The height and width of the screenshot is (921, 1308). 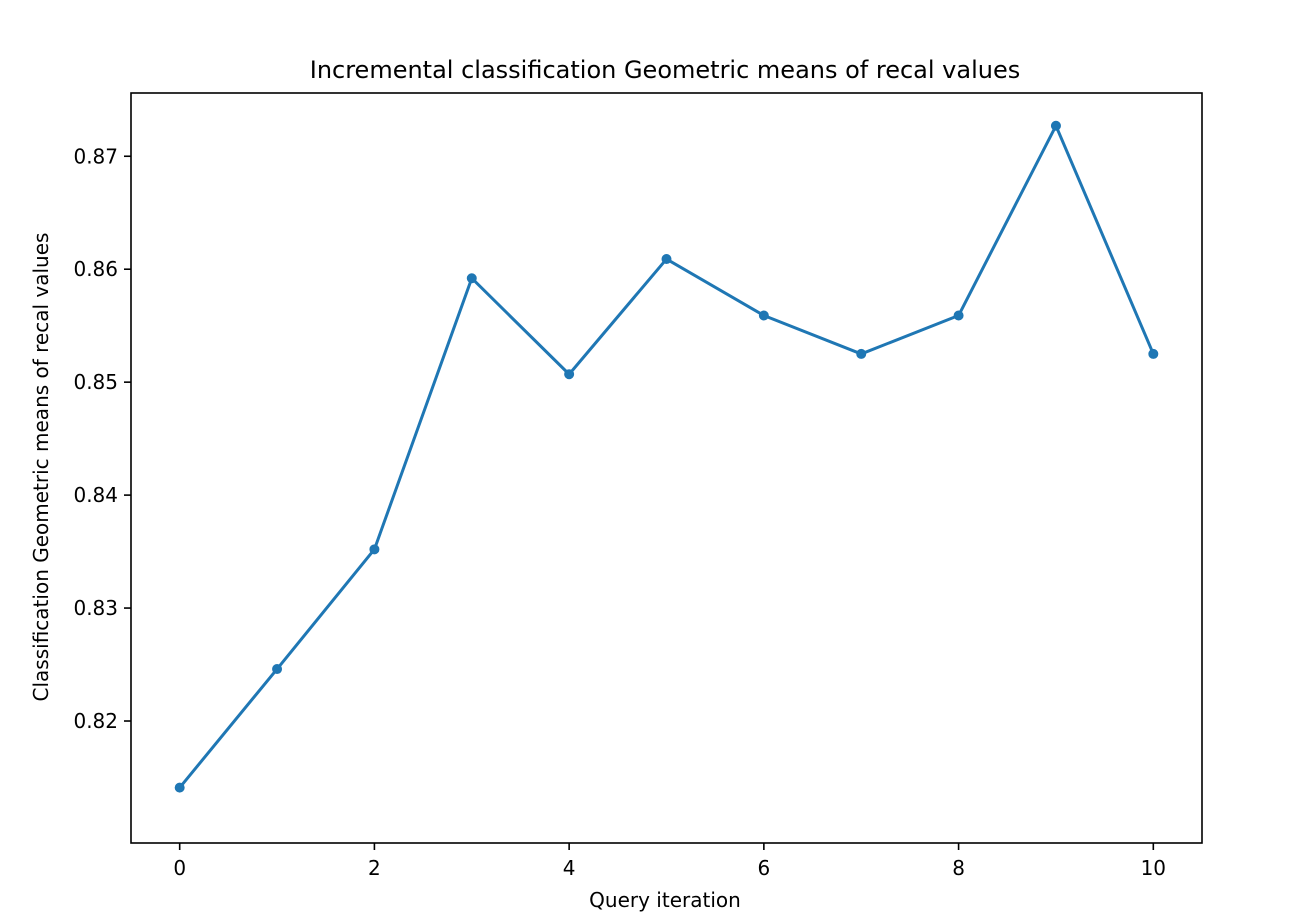 What do you see at coordinates (95, 721) in the screenshot?
I see `y-tick-label: 0.82` at bounding box center [95, 721].